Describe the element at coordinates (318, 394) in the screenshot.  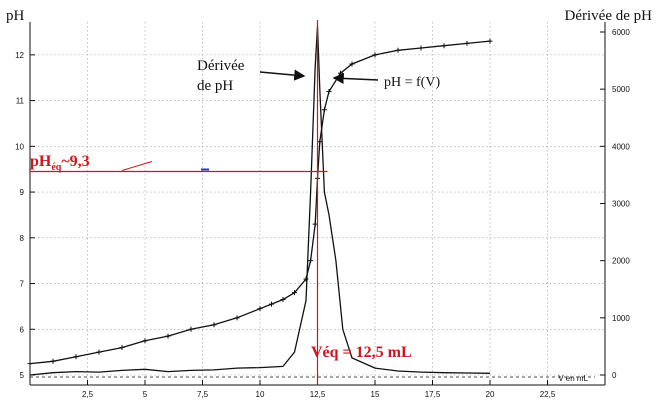
I see `x-tick-label: 12,5` at that location.